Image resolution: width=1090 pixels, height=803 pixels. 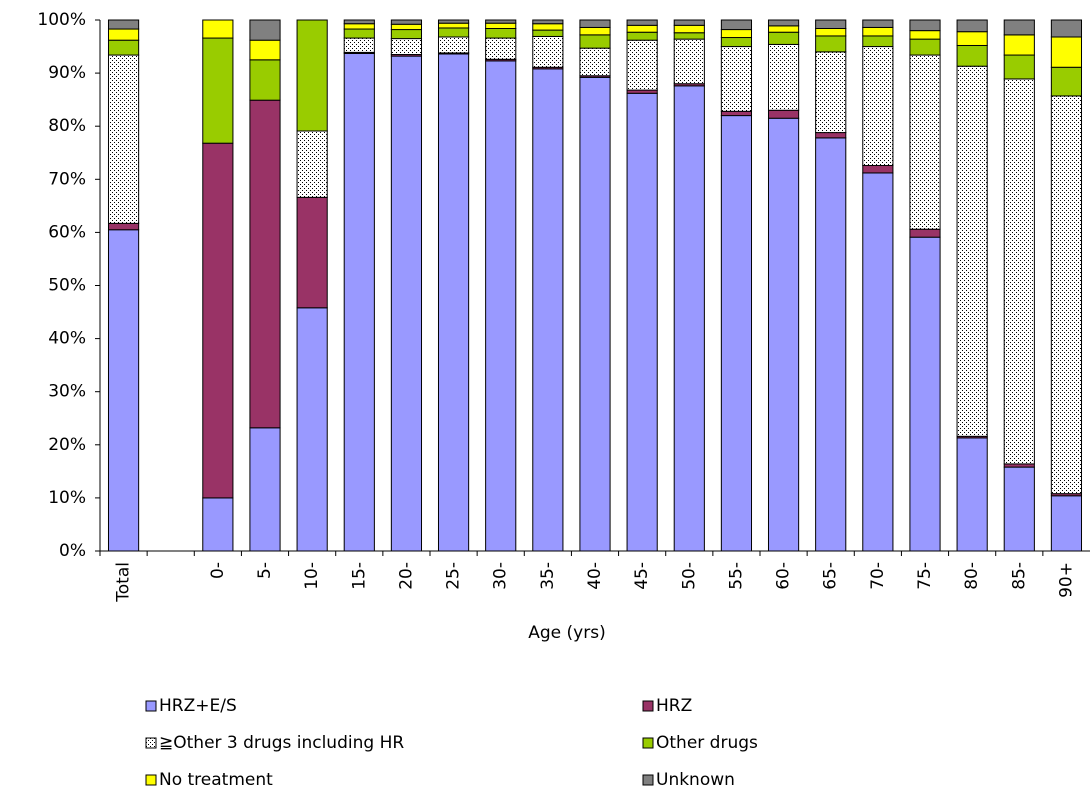 What do you see at coordinates (707, 743) in the screenshot?
I see `legend-label: Other drugs` at bounding box center [707, 743].